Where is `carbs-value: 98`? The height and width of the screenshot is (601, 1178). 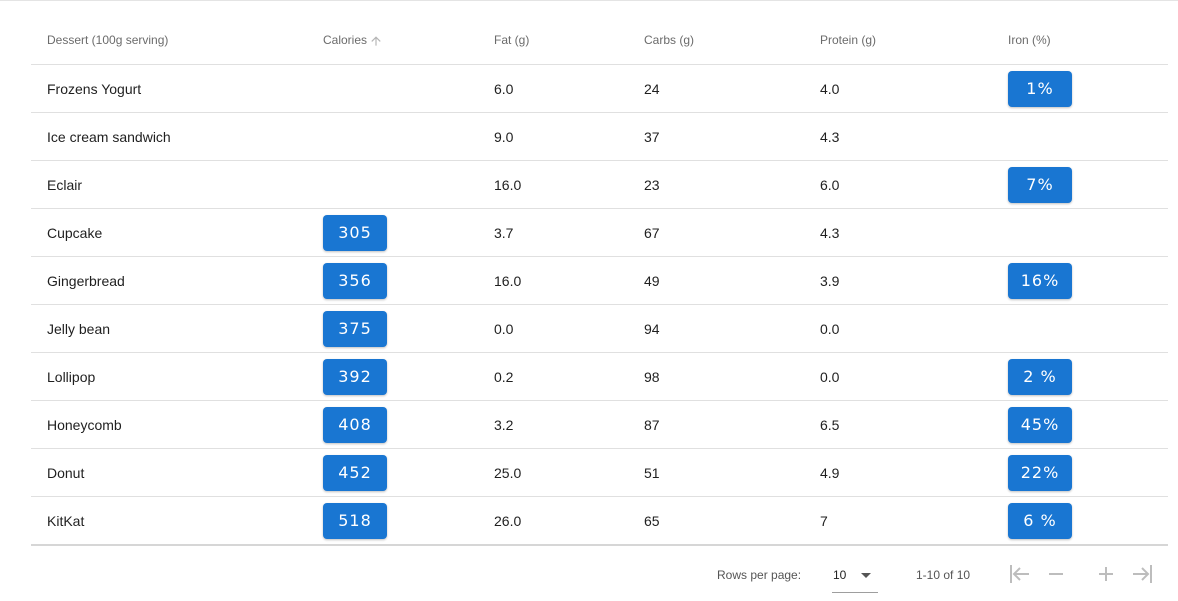 carbs-value: 98 is located at coordinates (652, 376).